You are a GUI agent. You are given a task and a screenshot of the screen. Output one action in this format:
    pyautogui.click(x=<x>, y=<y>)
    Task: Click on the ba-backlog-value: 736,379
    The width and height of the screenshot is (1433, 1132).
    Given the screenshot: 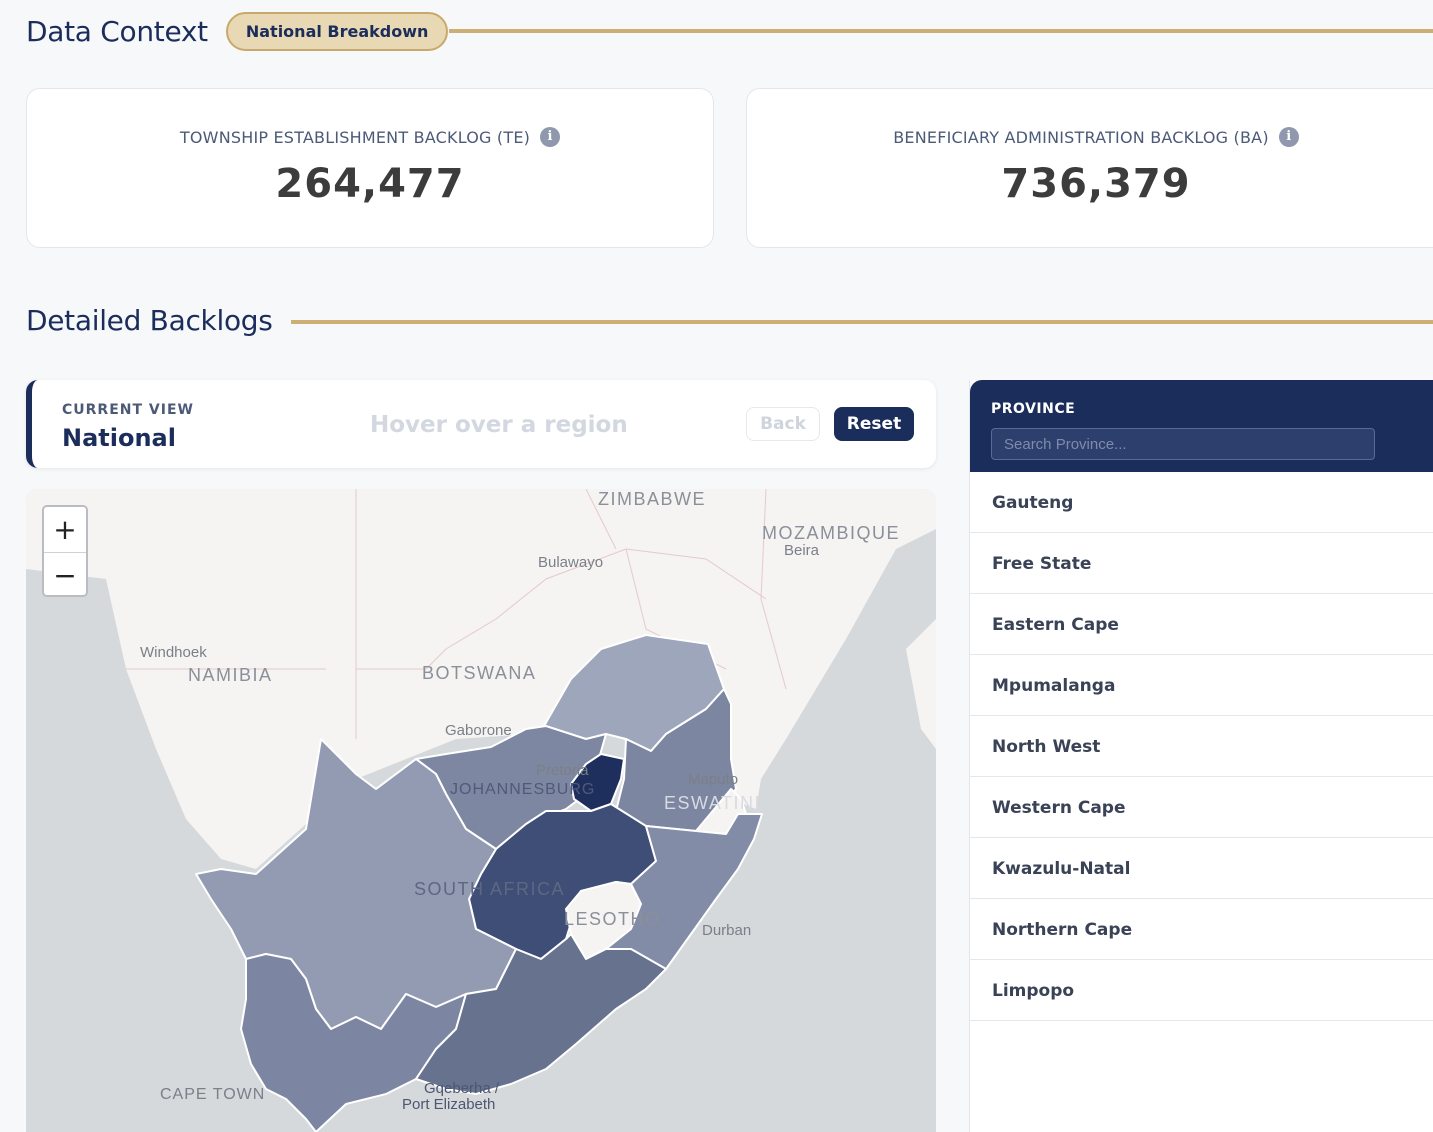 What is the action you would take?
    pyautogui.click(x=1096, y=184)
    